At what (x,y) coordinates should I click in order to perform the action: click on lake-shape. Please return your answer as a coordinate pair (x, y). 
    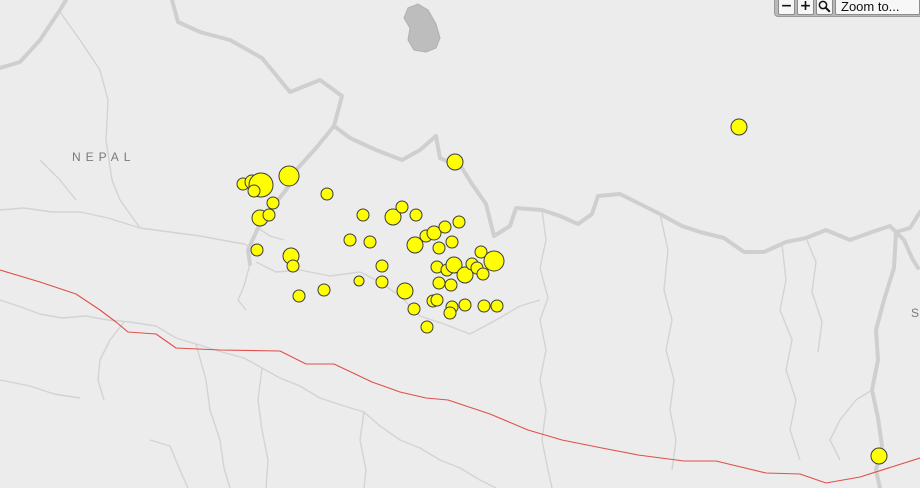
    Looking at the image, I should click on (422, 28).